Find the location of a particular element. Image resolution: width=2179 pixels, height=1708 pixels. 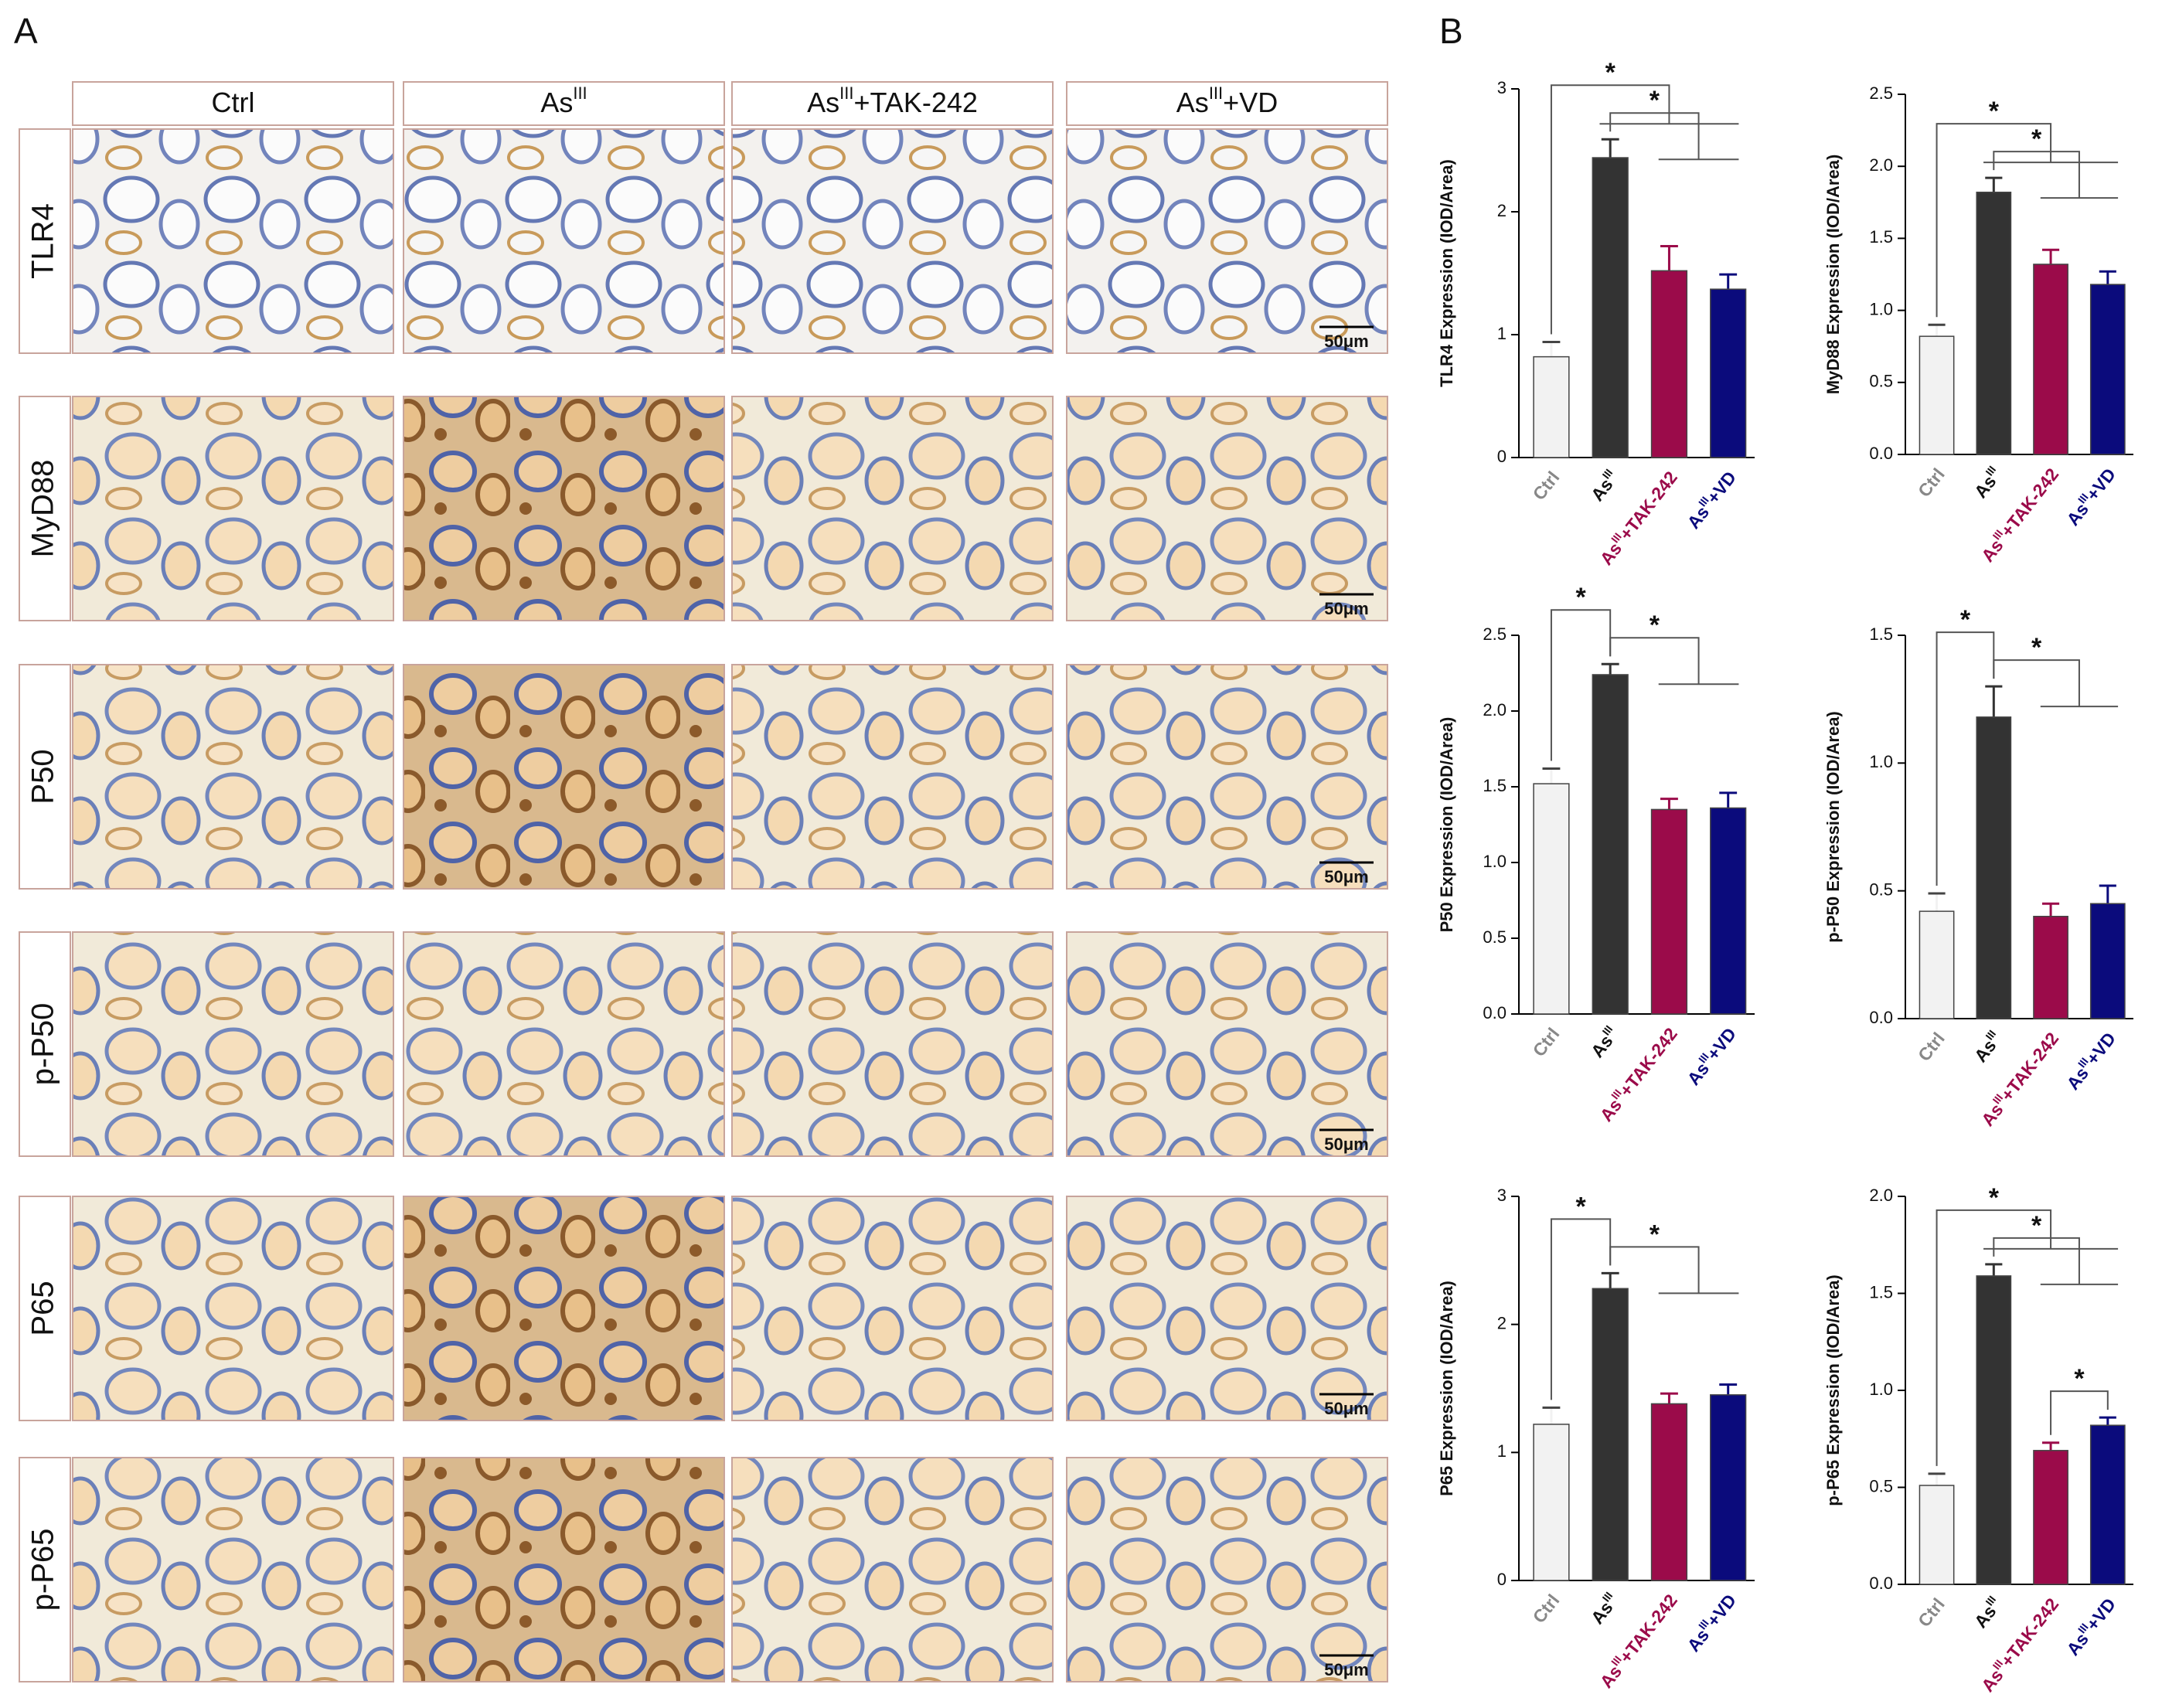

row-label: MyD88 is located at coordinates (43, 509).